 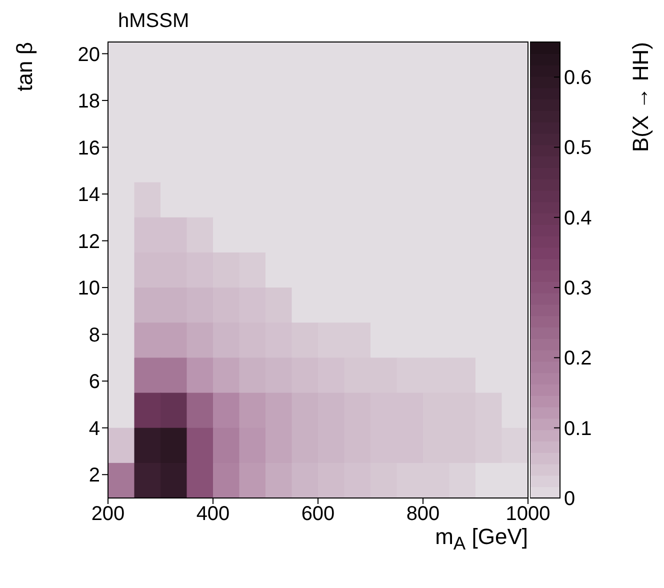 I want to click on x-tick-label: 400, so click(x=213, y=514).